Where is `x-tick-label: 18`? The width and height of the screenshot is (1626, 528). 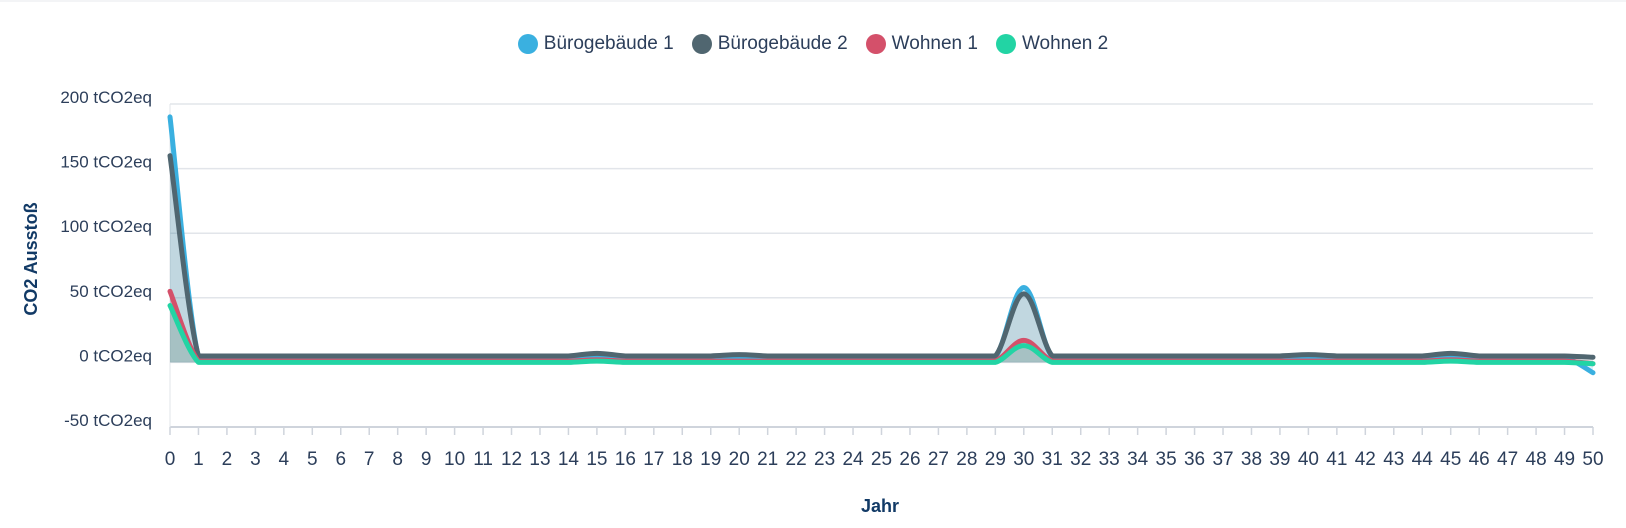
x-tick-label: 18 is located at coordinates (682, 459).